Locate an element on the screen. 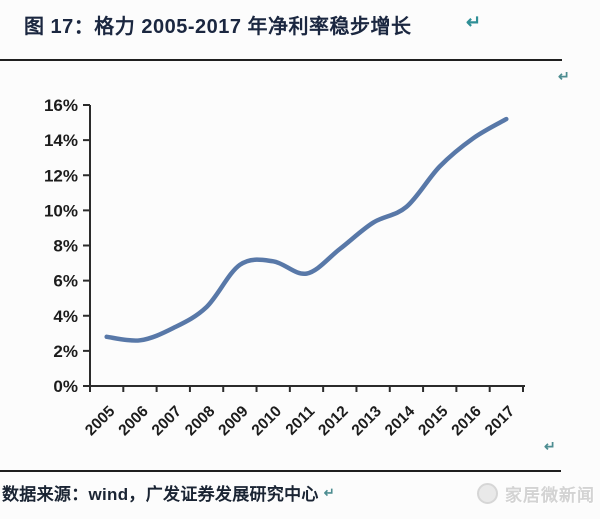  left-edge-text-fragment: ： is located at coordinates (6, 24).